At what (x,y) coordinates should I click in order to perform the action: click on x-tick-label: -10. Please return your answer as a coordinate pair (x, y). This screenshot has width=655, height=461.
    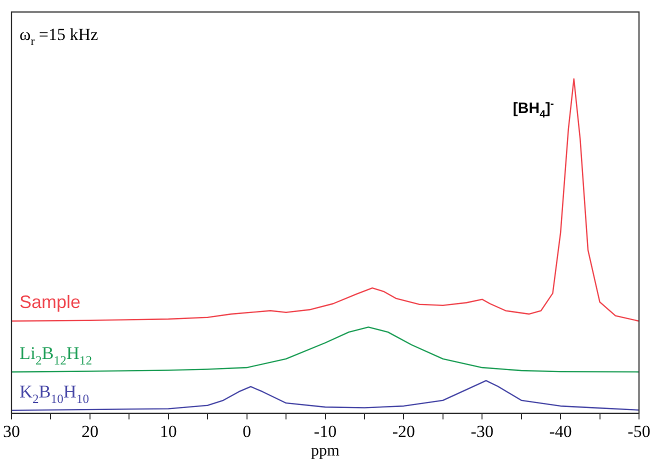
    Looking at the image, I should click on (325, 432).